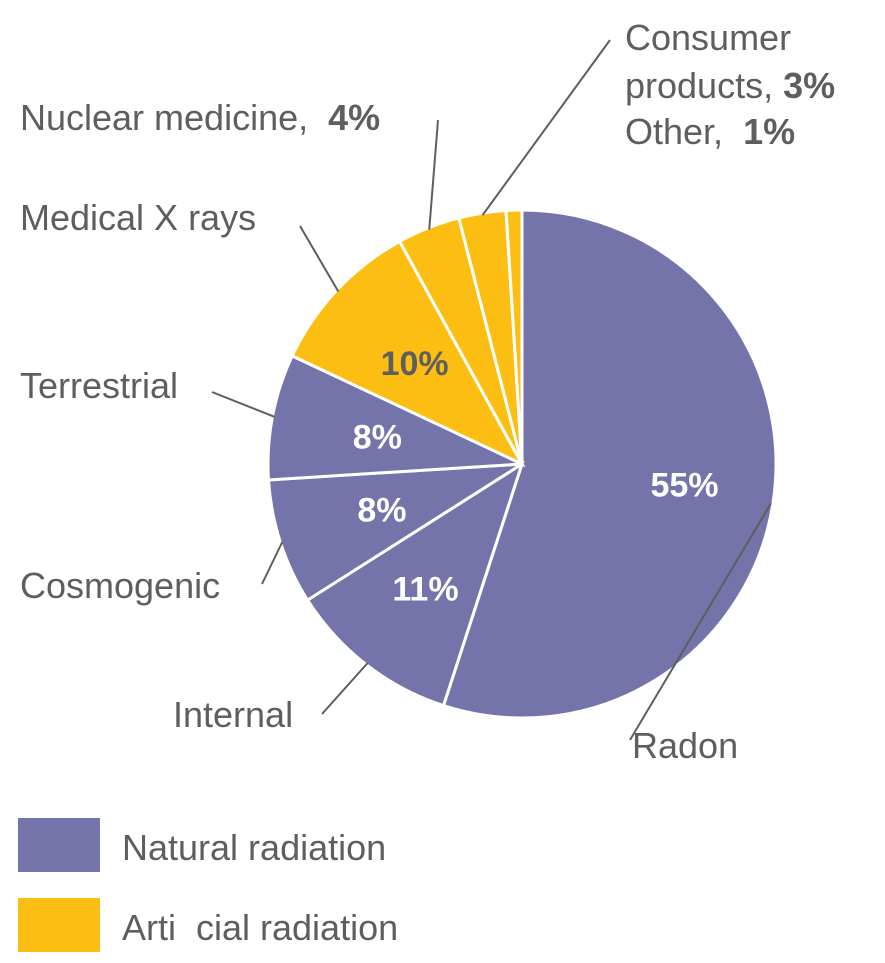 This screenshot has width=885, height=963. I want to click on slice-other, so click(514, 336).